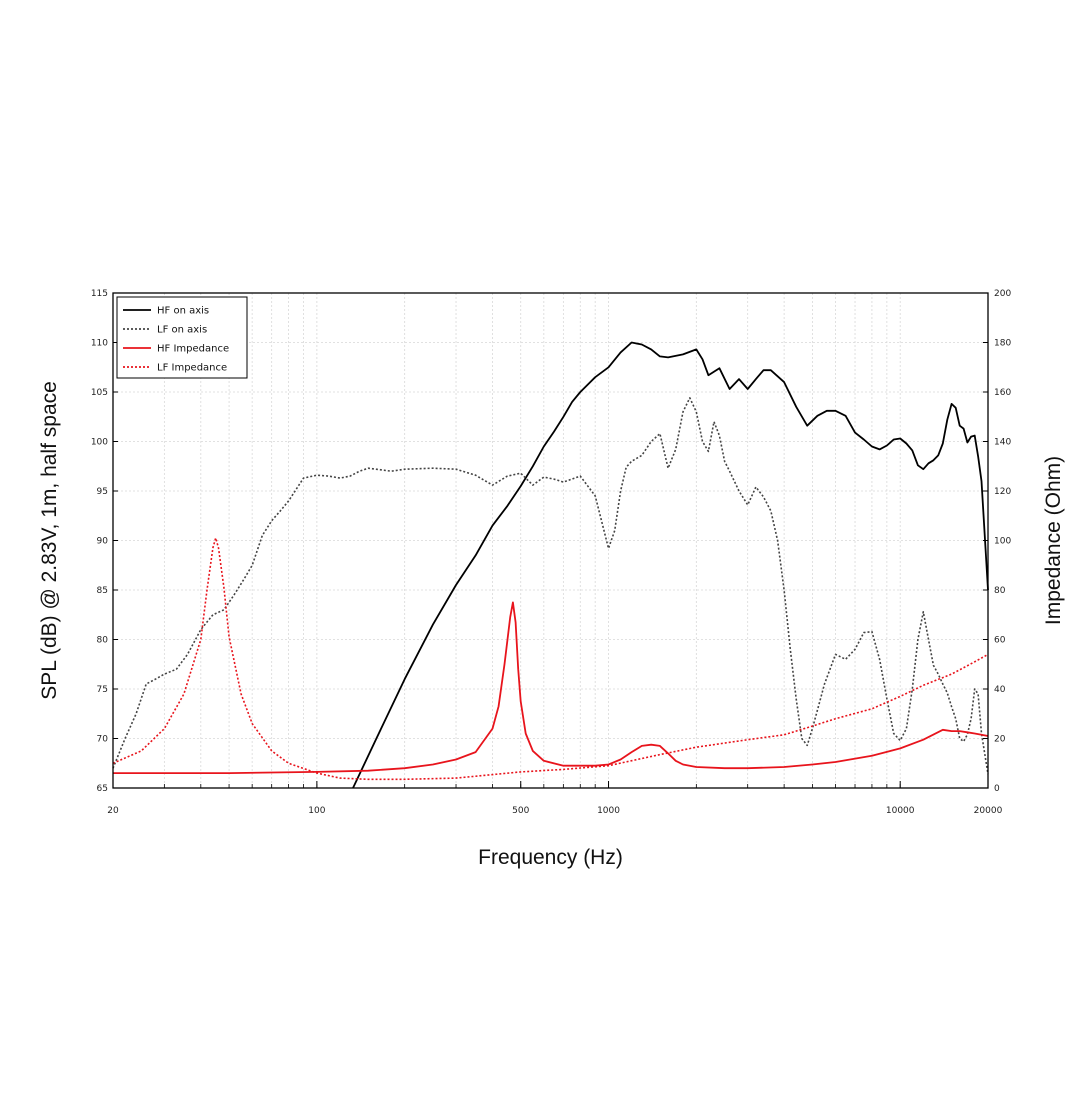  I want to click on x-tick-label: 100, so click(316, 811).